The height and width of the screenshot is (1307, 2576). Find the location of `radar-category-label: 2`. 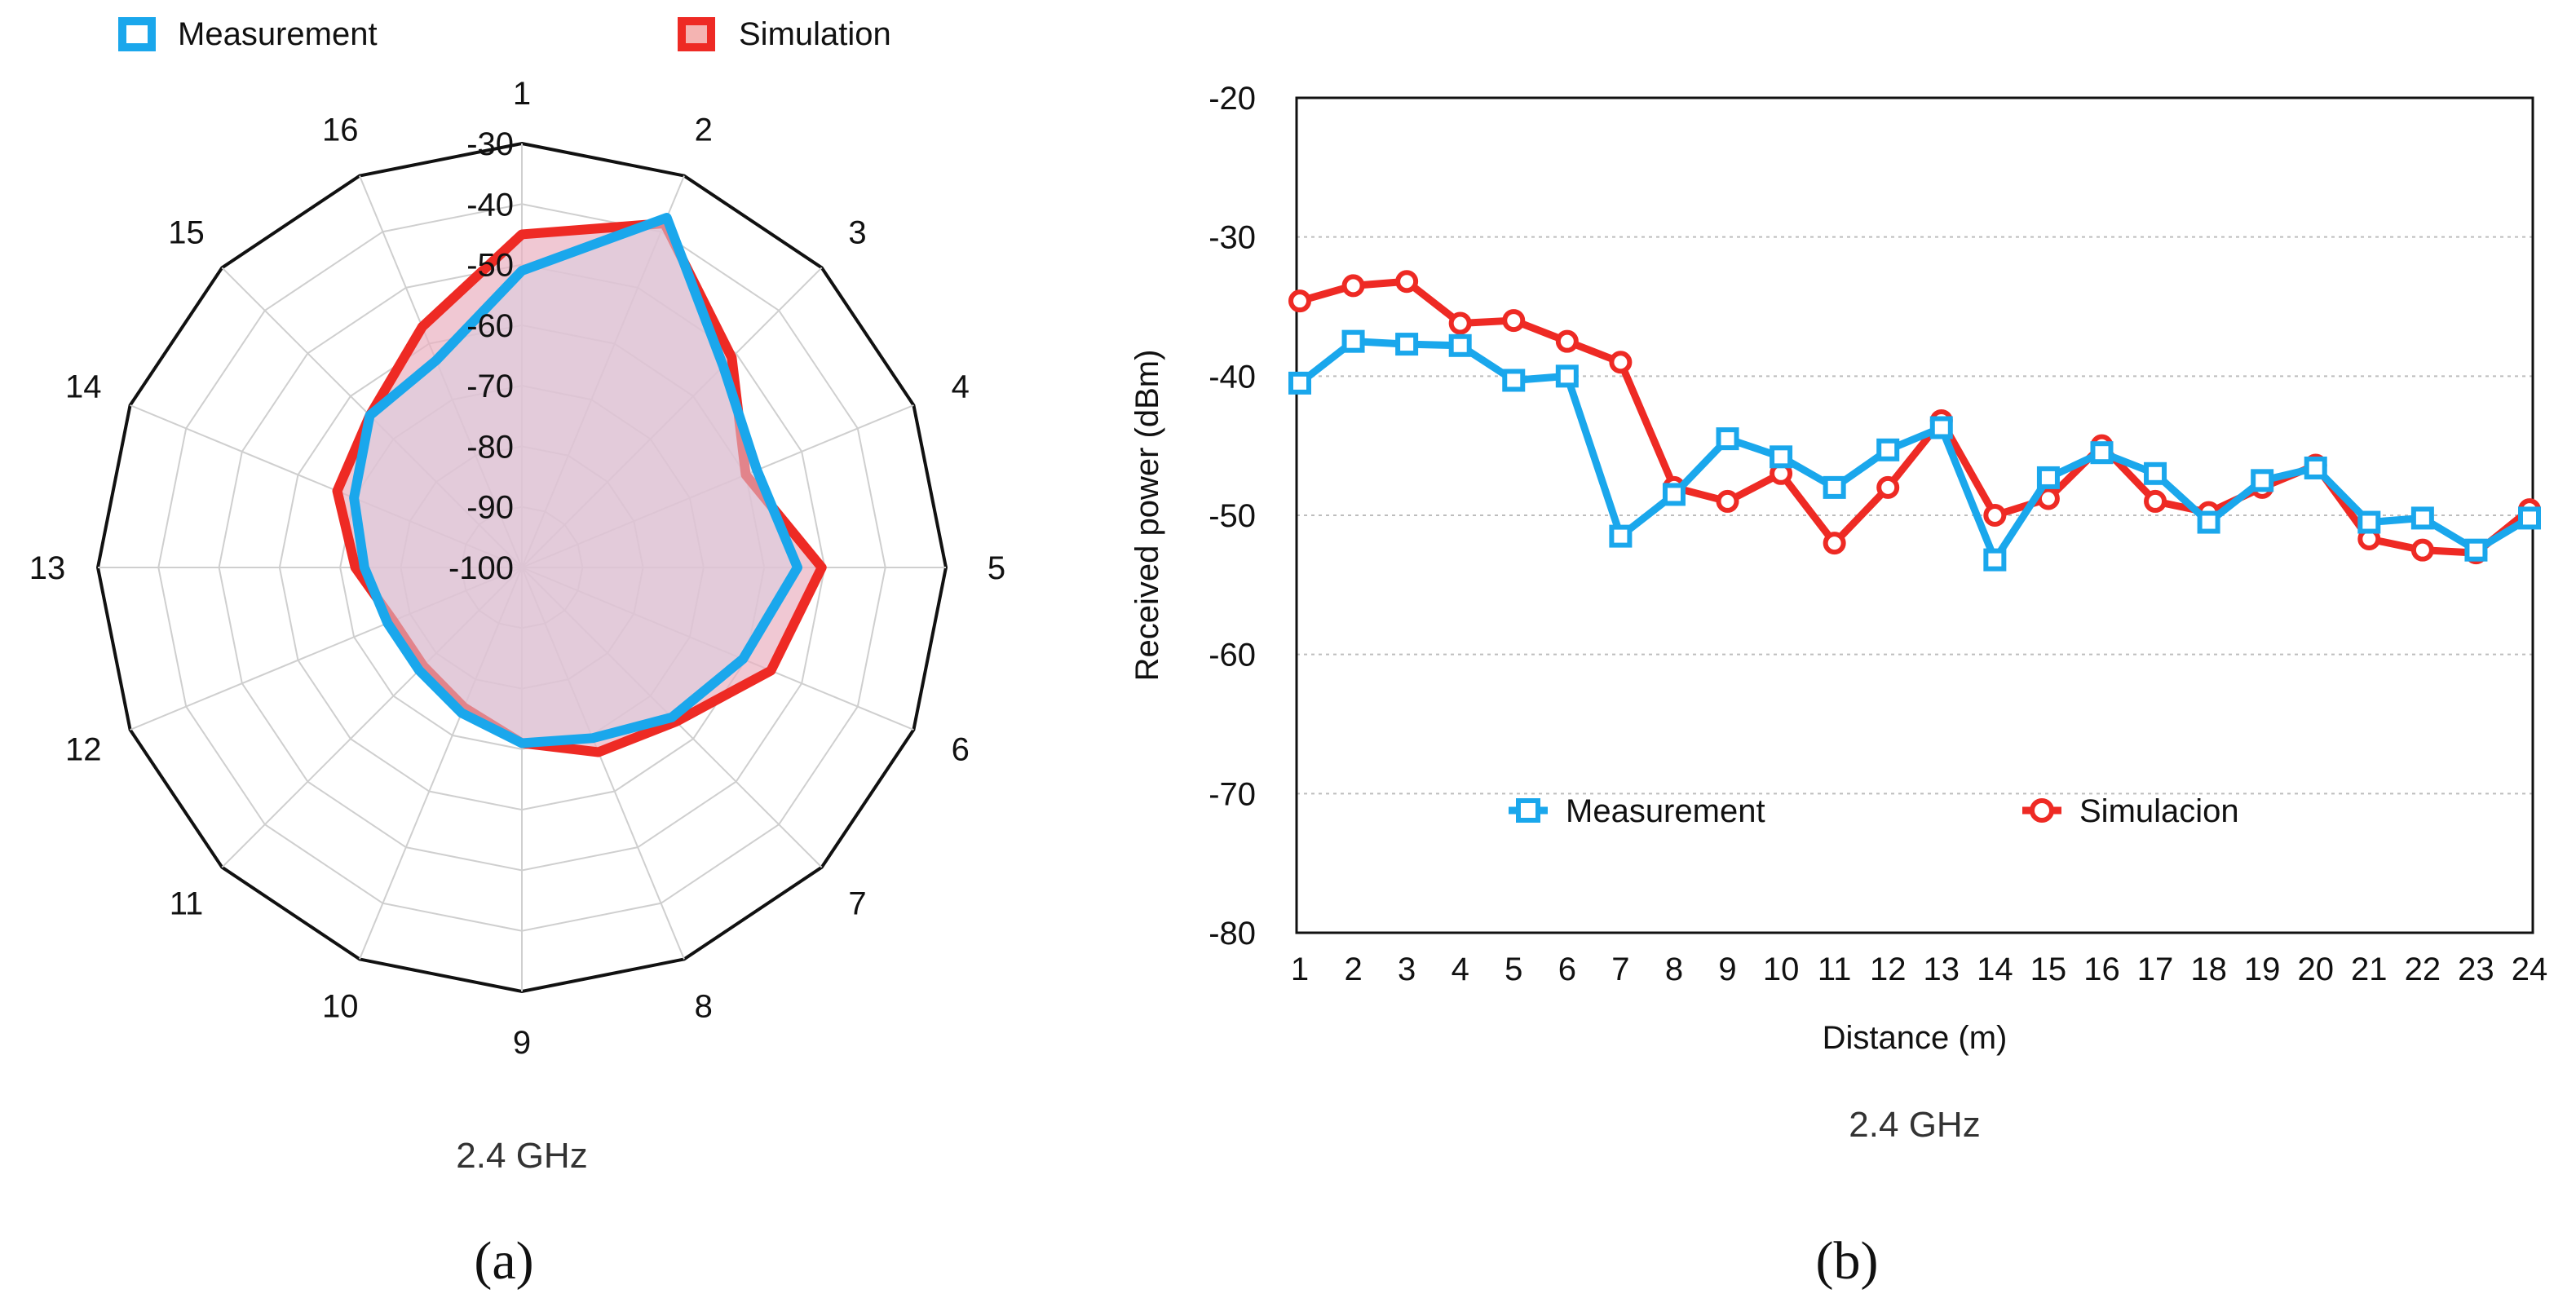

radar-category-label: 2 is located at coordinates (704, 130).